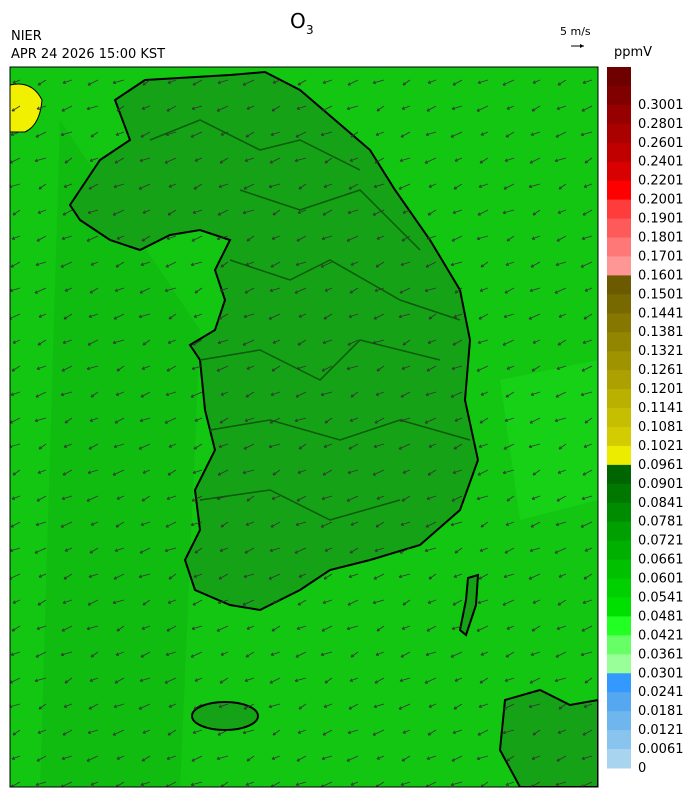 The width and height of the screenshot is (692, 802). What do you see at coordinates (26, 36) in the screenshot?
I see `agency: NIER` at bounding box center [26, 36].